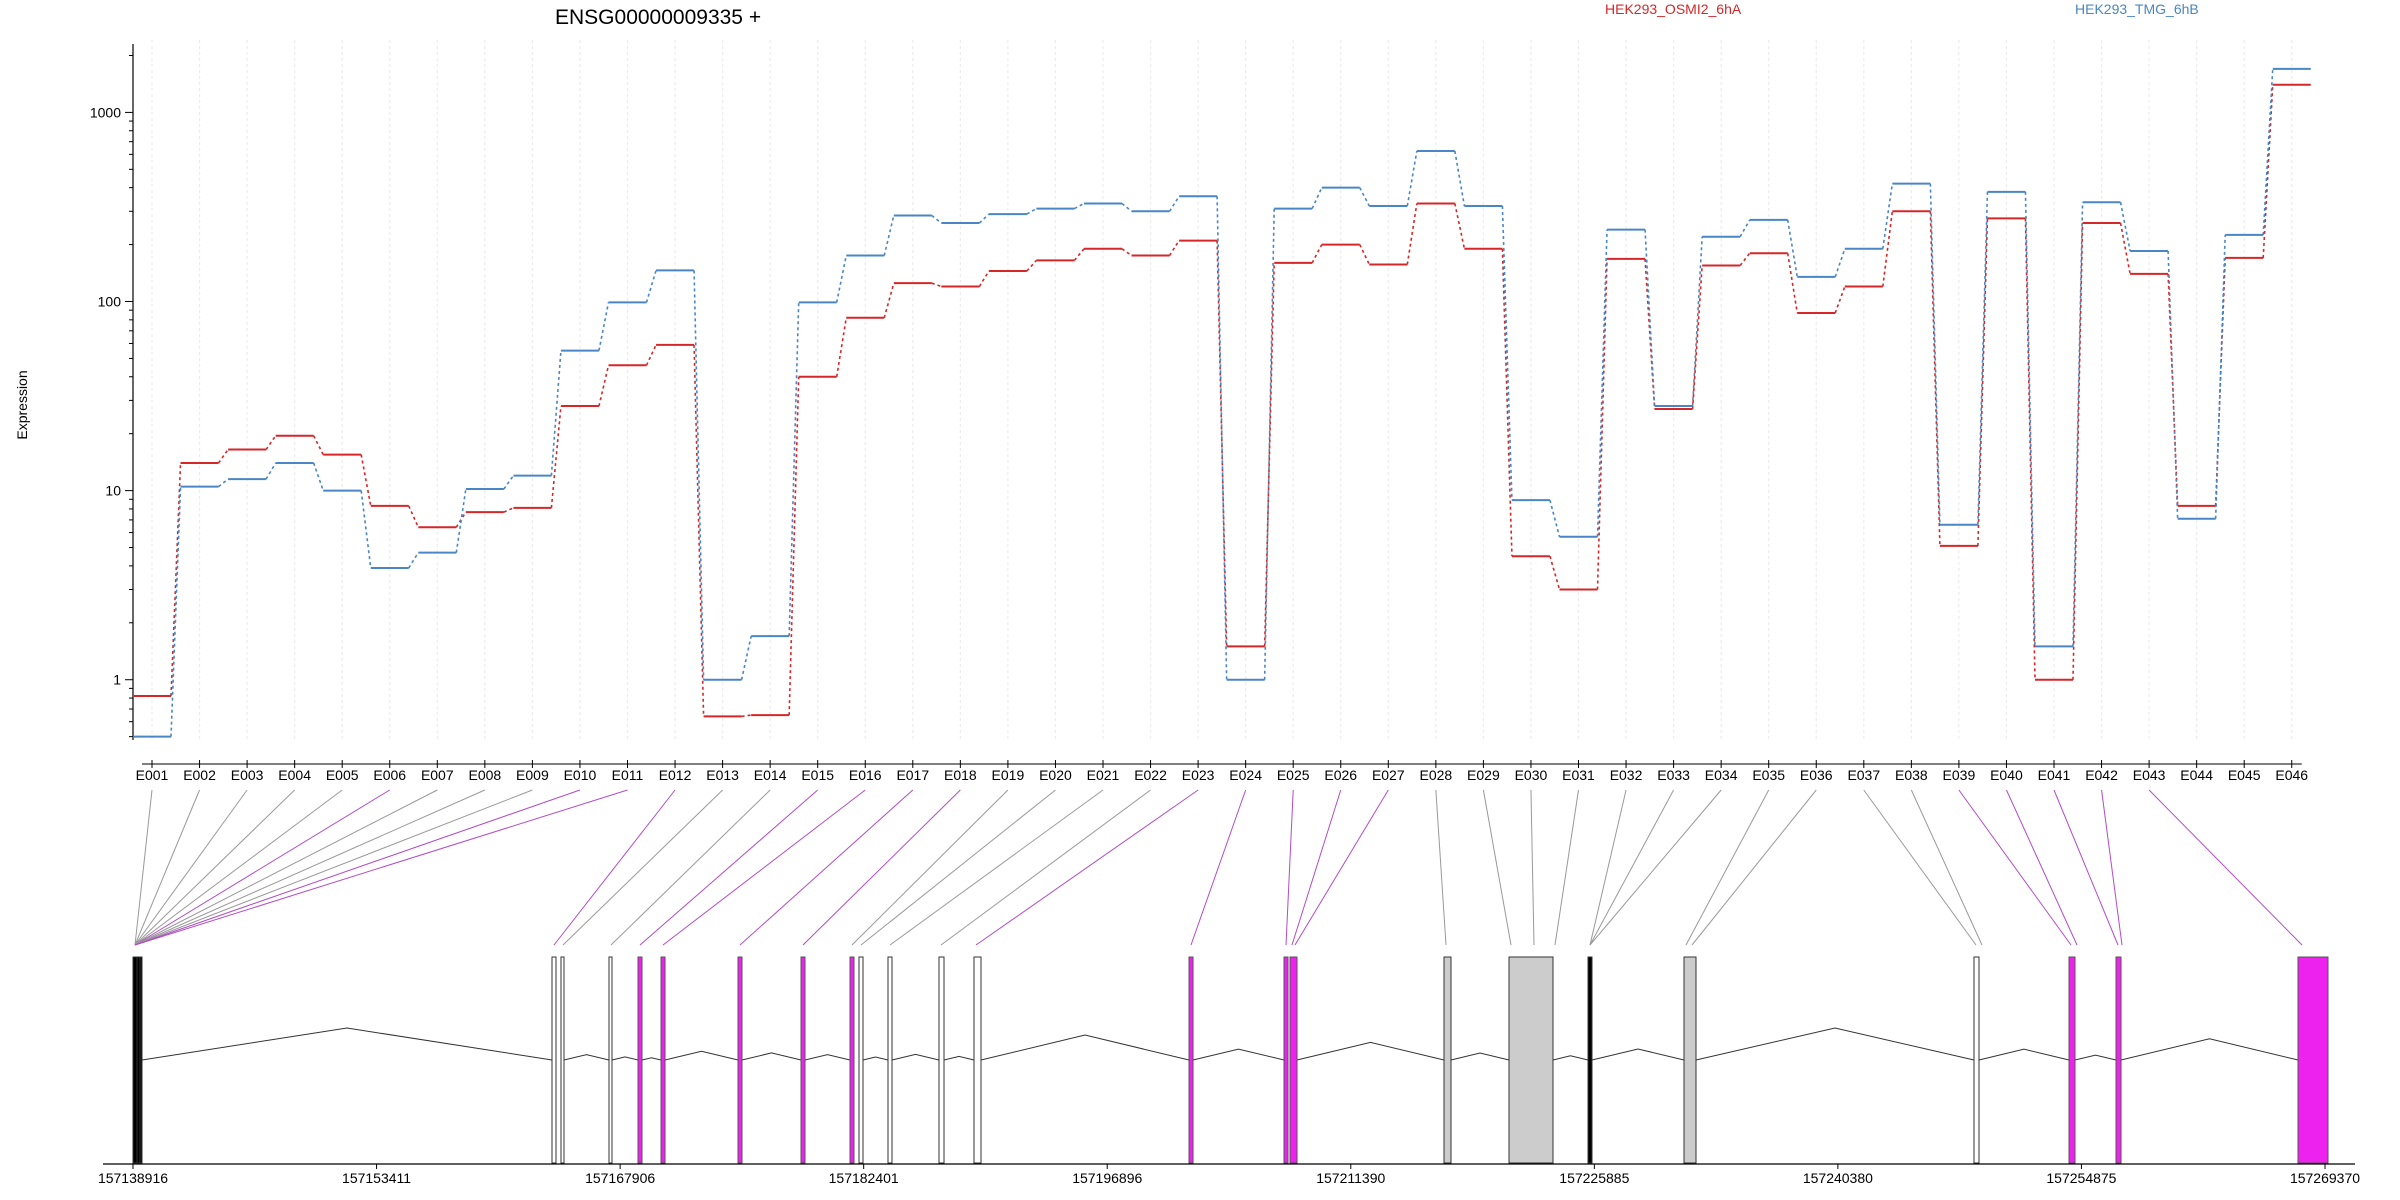 The height and width of the screenshot is (1200, 2400). I want to click on y-axis-label: Expression, so click(22, 404).